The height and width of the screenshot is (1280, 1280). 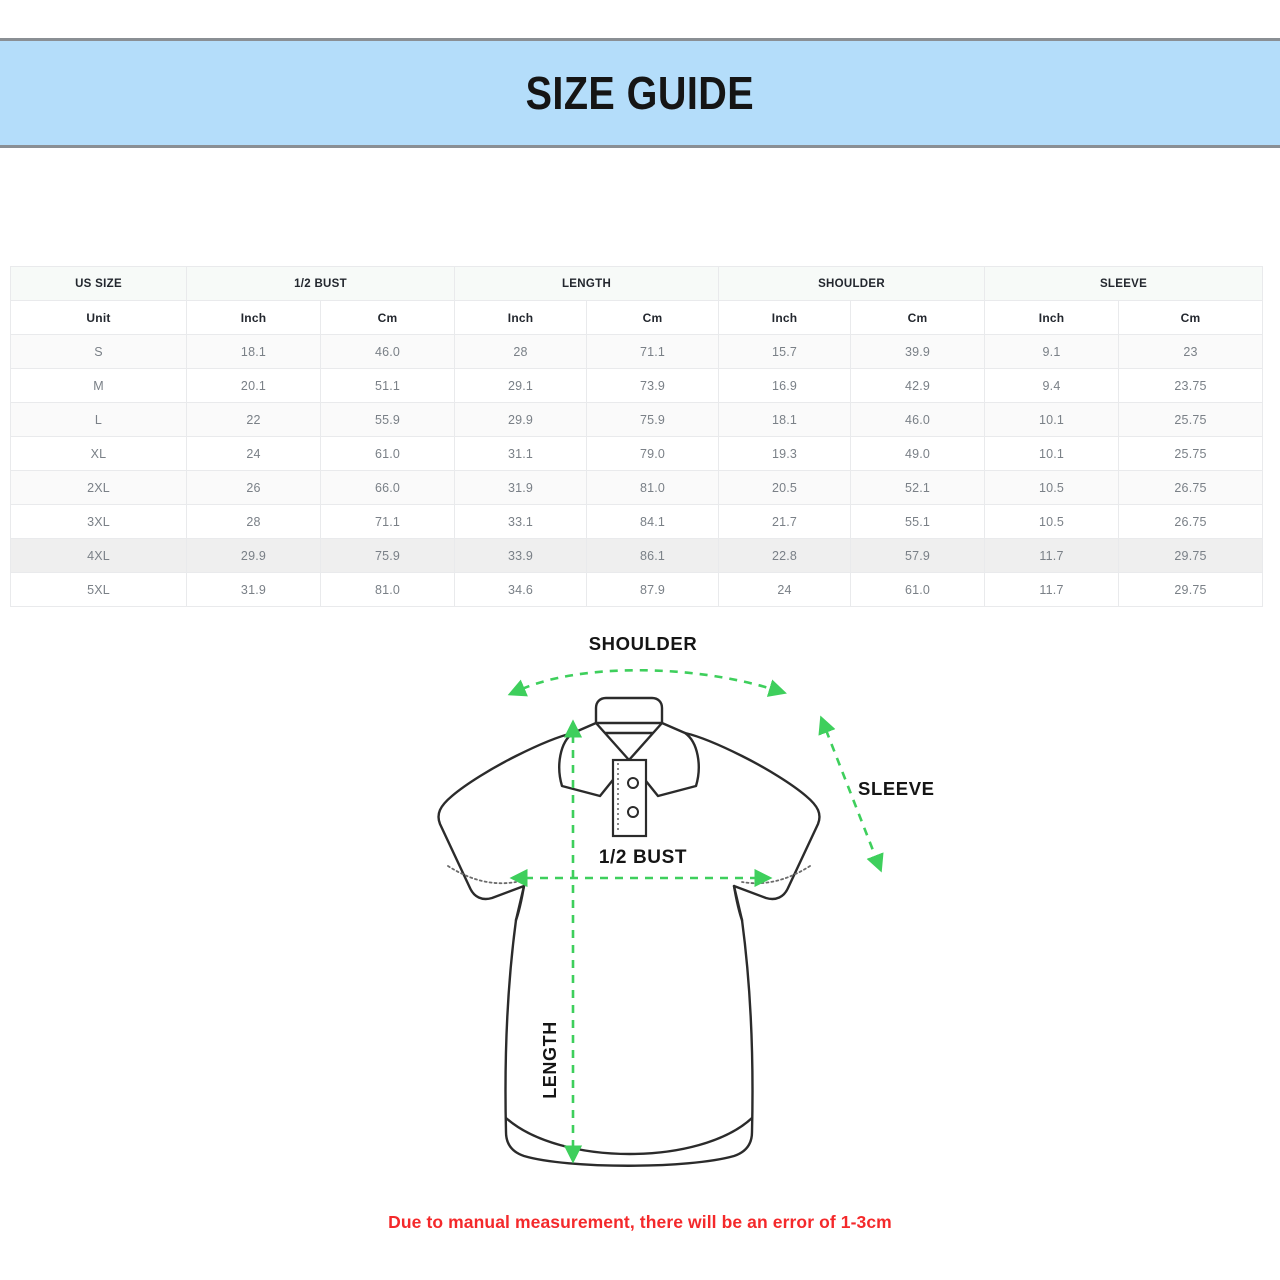 What do you see at coordinates (387, 351) in the screenshot?
I see `cell-bust-cm: 46.0` at bounding box center [387, 351].